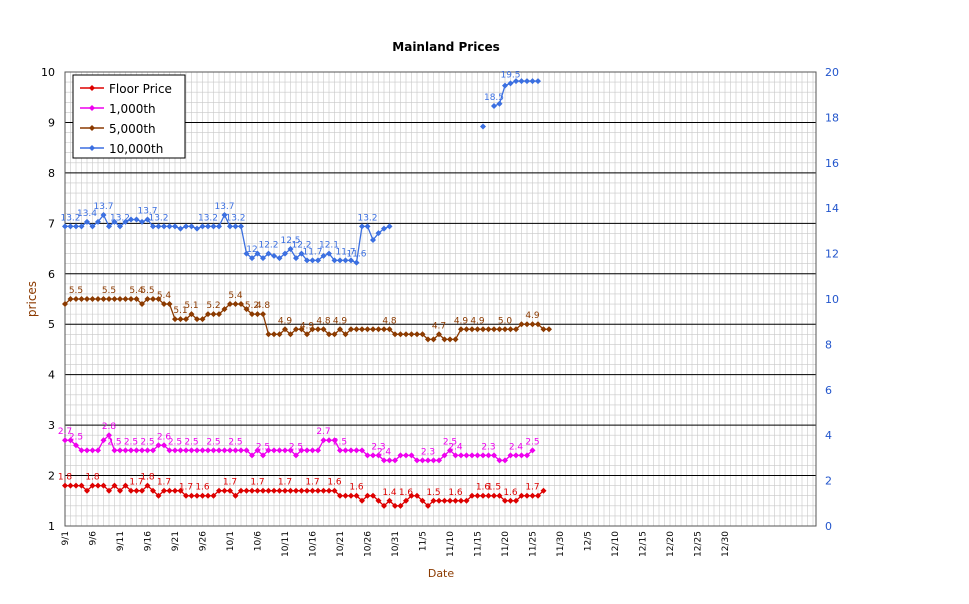 Image resolution: width=969 pixels, height=604 pixels. I want to click on data-label: 2.7, so click(65, 432).